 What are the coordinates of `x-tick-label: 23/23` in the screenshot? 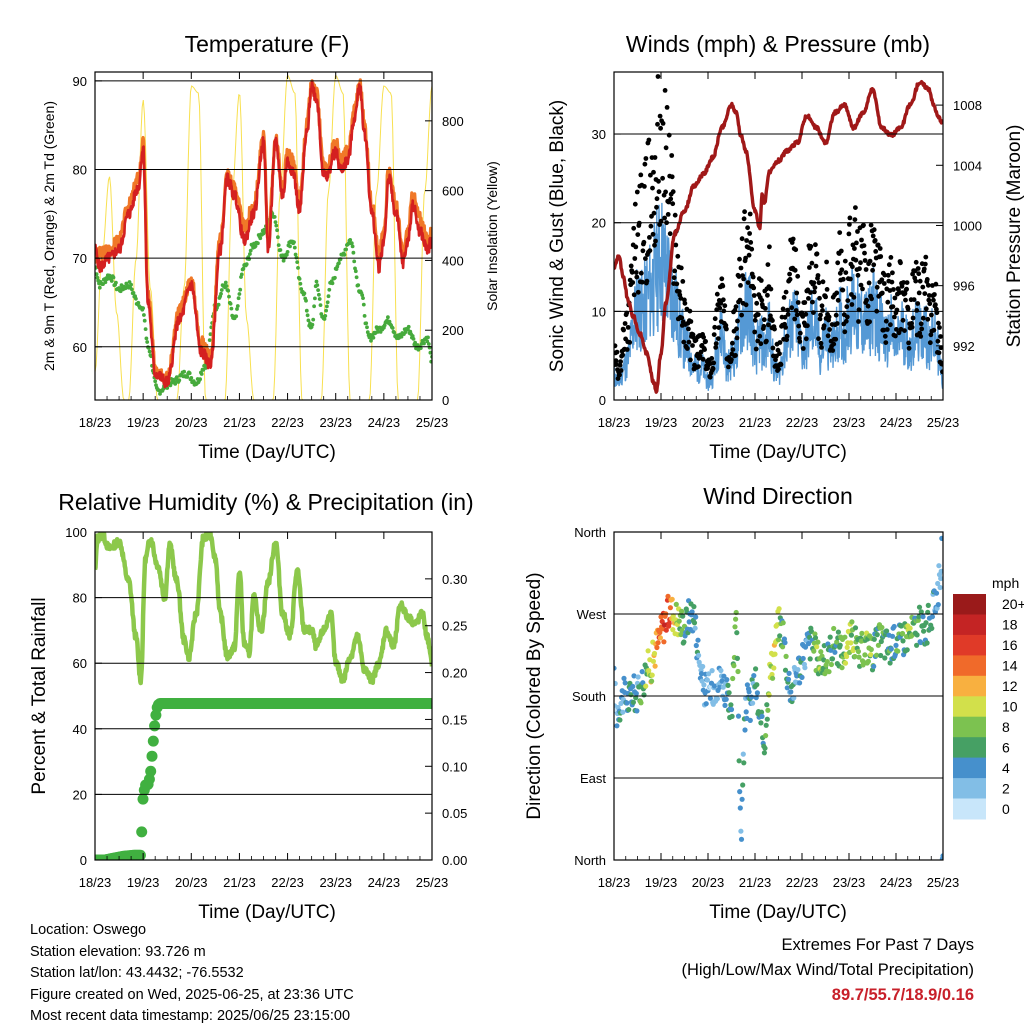 It's located at (849, 882).